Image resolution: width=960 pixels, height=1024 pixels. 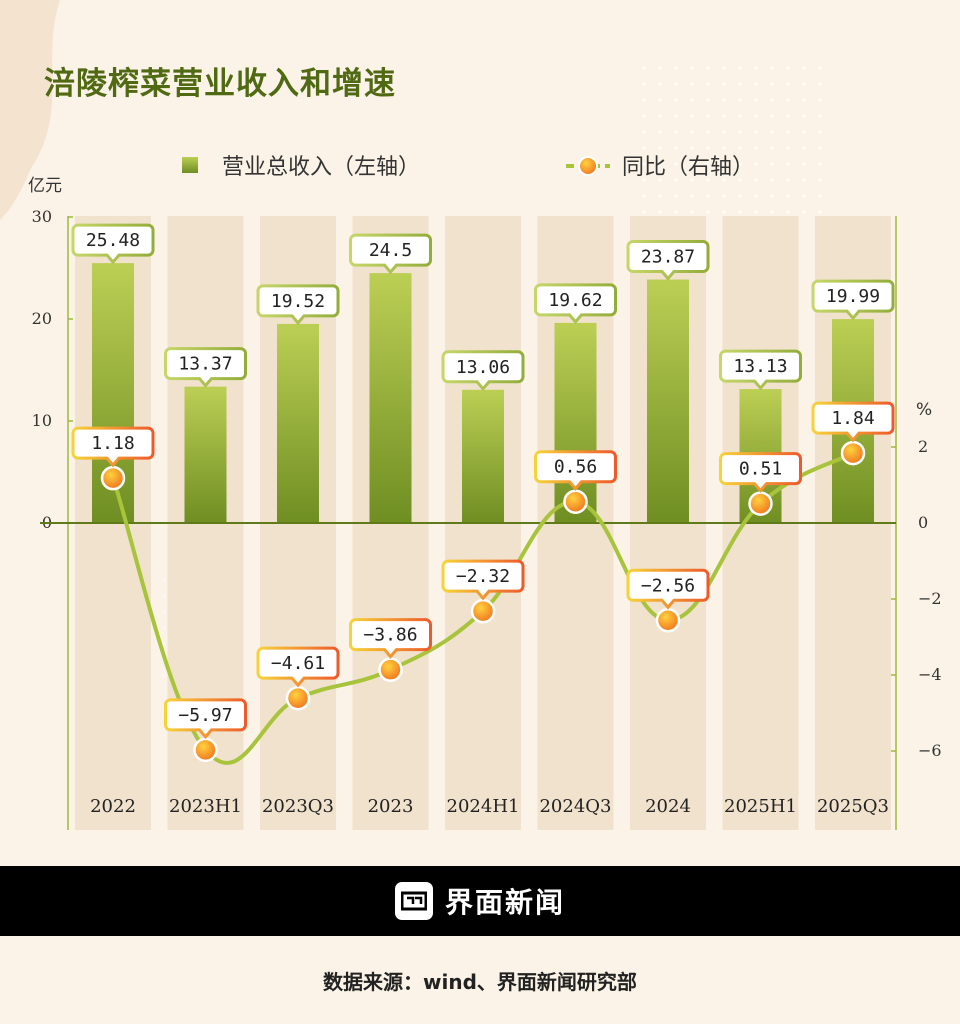 I want to click on brand-name: 界面新闻, so click(x=504, y=902).